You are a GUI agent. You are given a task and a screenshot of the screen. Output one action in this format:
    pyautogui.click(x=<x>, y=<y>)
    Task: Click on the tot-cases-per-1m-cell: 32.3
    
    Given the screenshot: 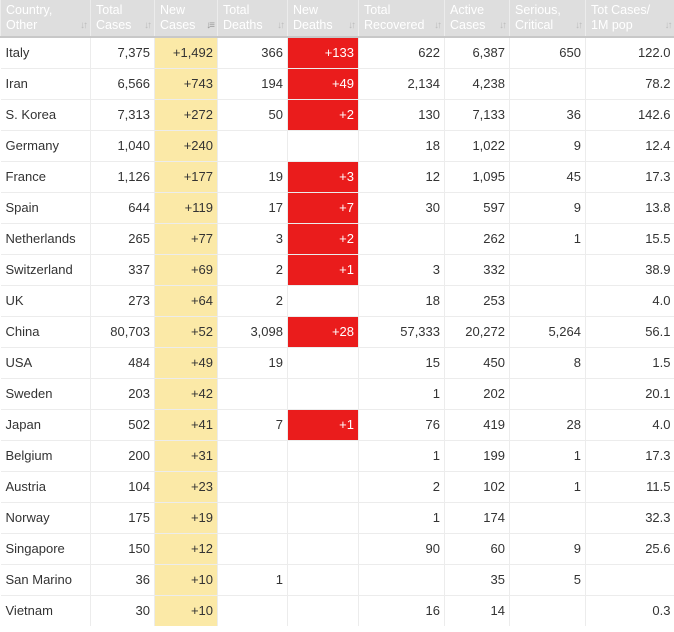 What is the action you would take?
    pyautogui.click(x=629, y=518)
    